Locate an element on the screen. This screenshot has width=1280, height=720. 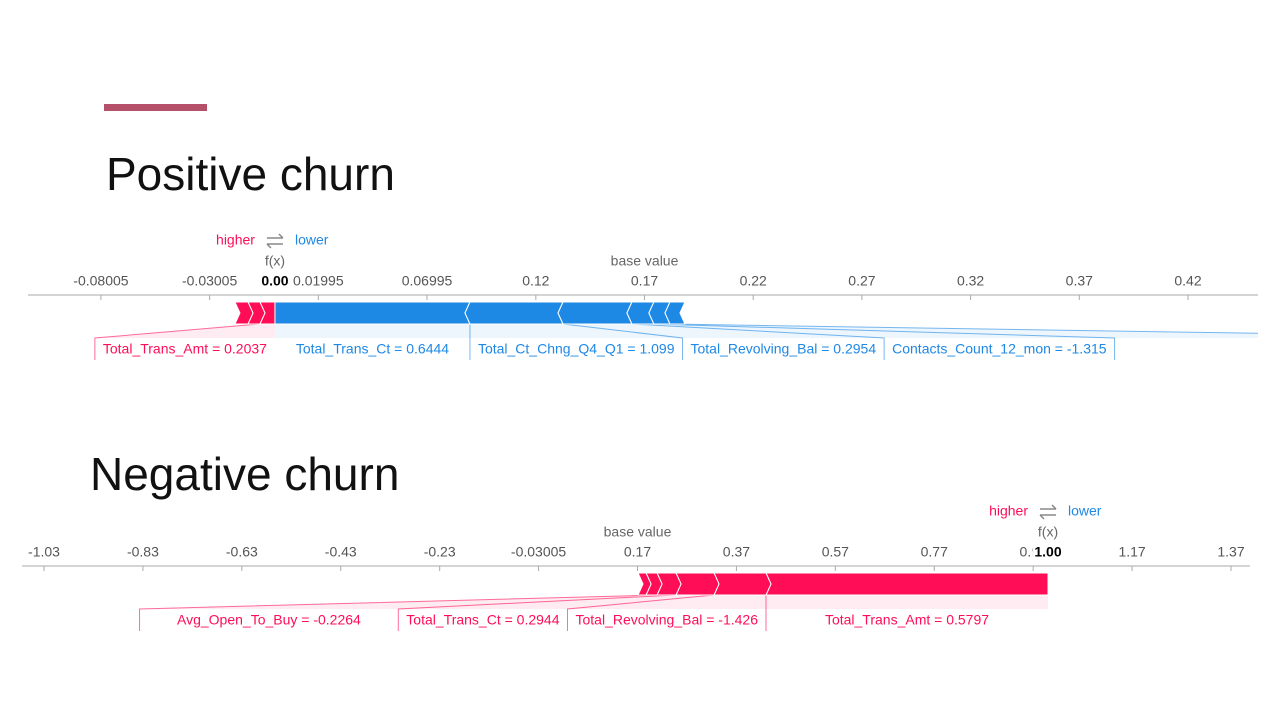
x-tick-label: 0.01995 is located at coordinates (318, 281).